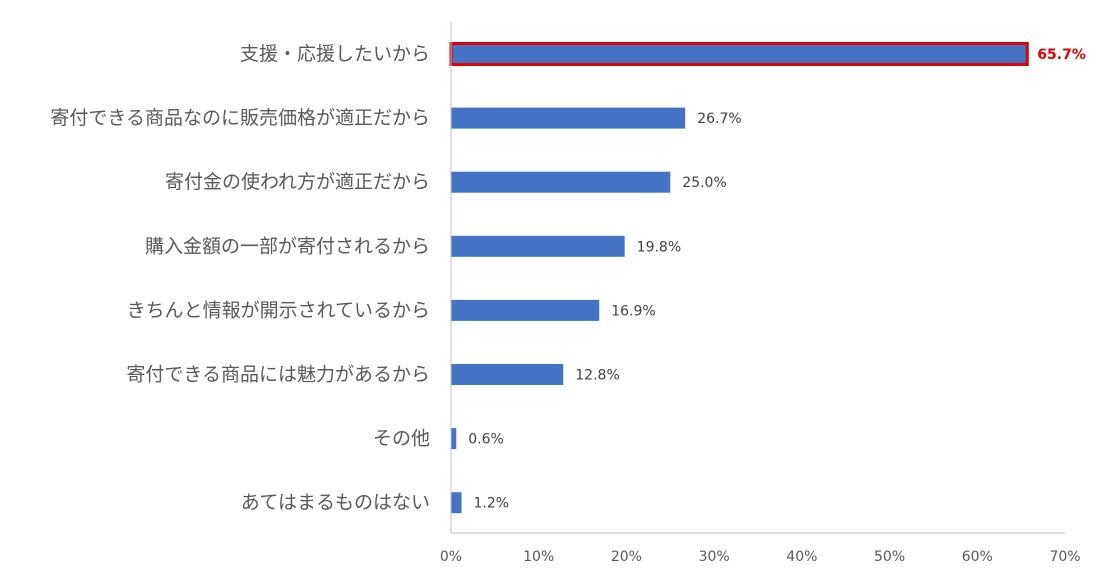 The height and width of the screenshot is (581, 1105). I want to click on x-tick-label-0: 0%, so click(451, 557).